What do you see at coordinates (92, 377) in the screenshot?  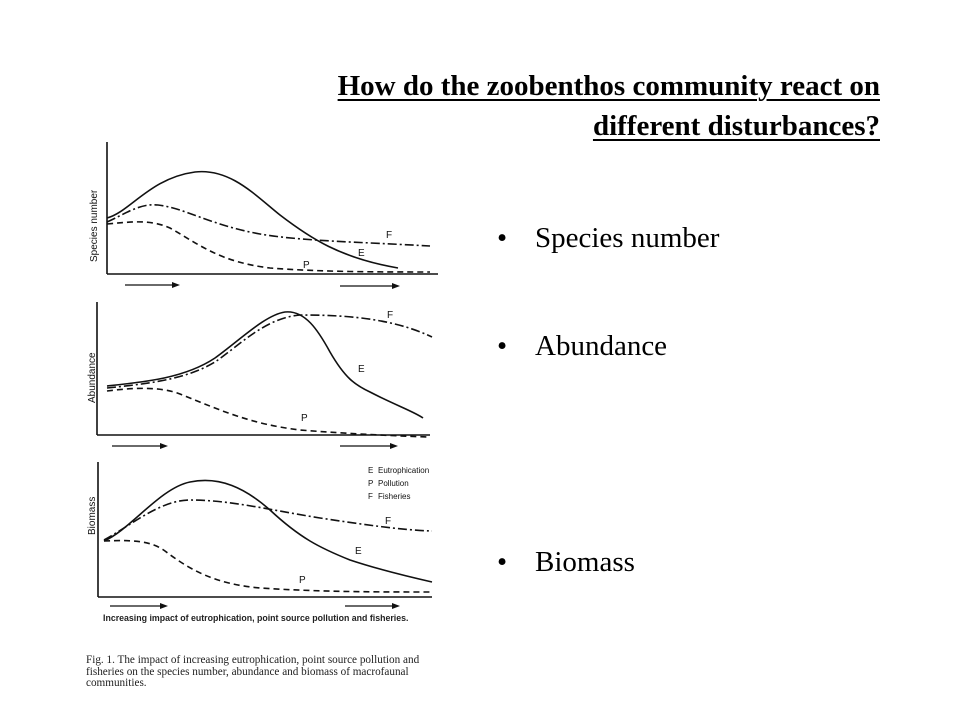 I see `ylabel-abundance: Abundance` at bounding box center [92, 377].